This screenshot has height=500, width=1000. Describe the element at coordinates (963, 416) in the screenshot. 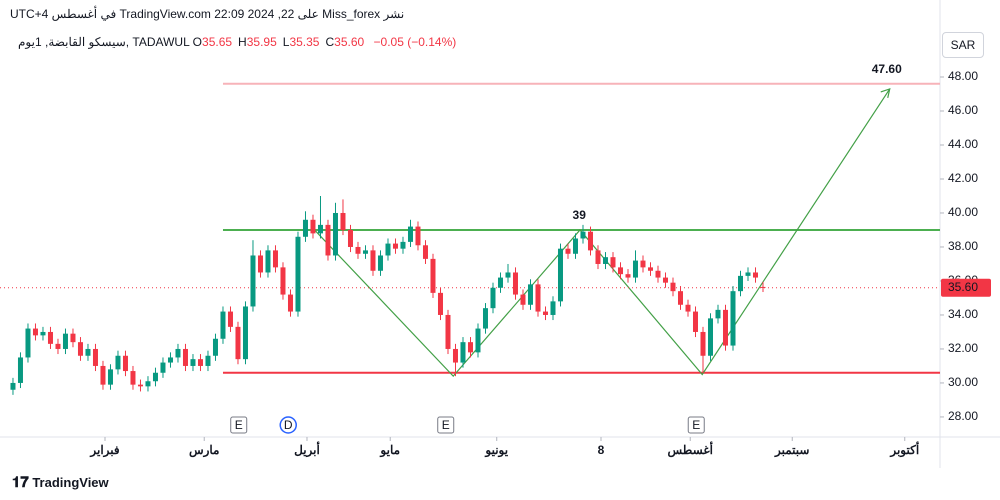

I see `y-tick-label: 28.00` at that location.